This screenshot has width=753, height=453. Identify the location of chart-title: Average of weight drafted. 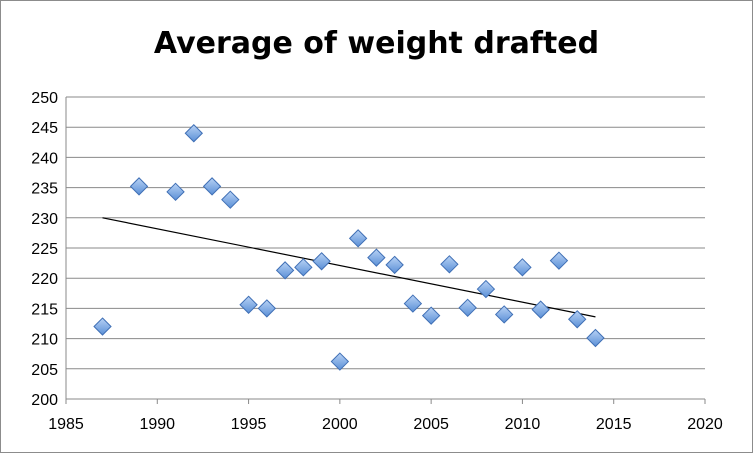
(376, 43).